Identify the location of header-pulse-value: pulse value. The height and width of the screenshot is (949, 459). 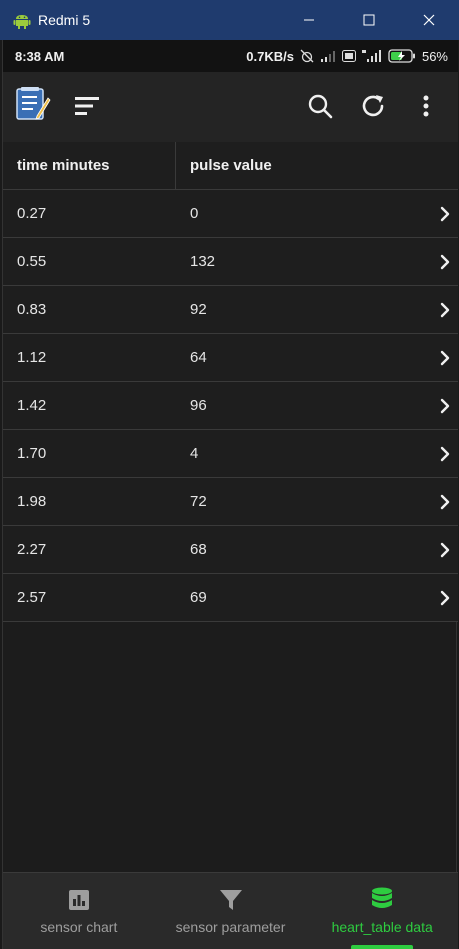
(231, 165).